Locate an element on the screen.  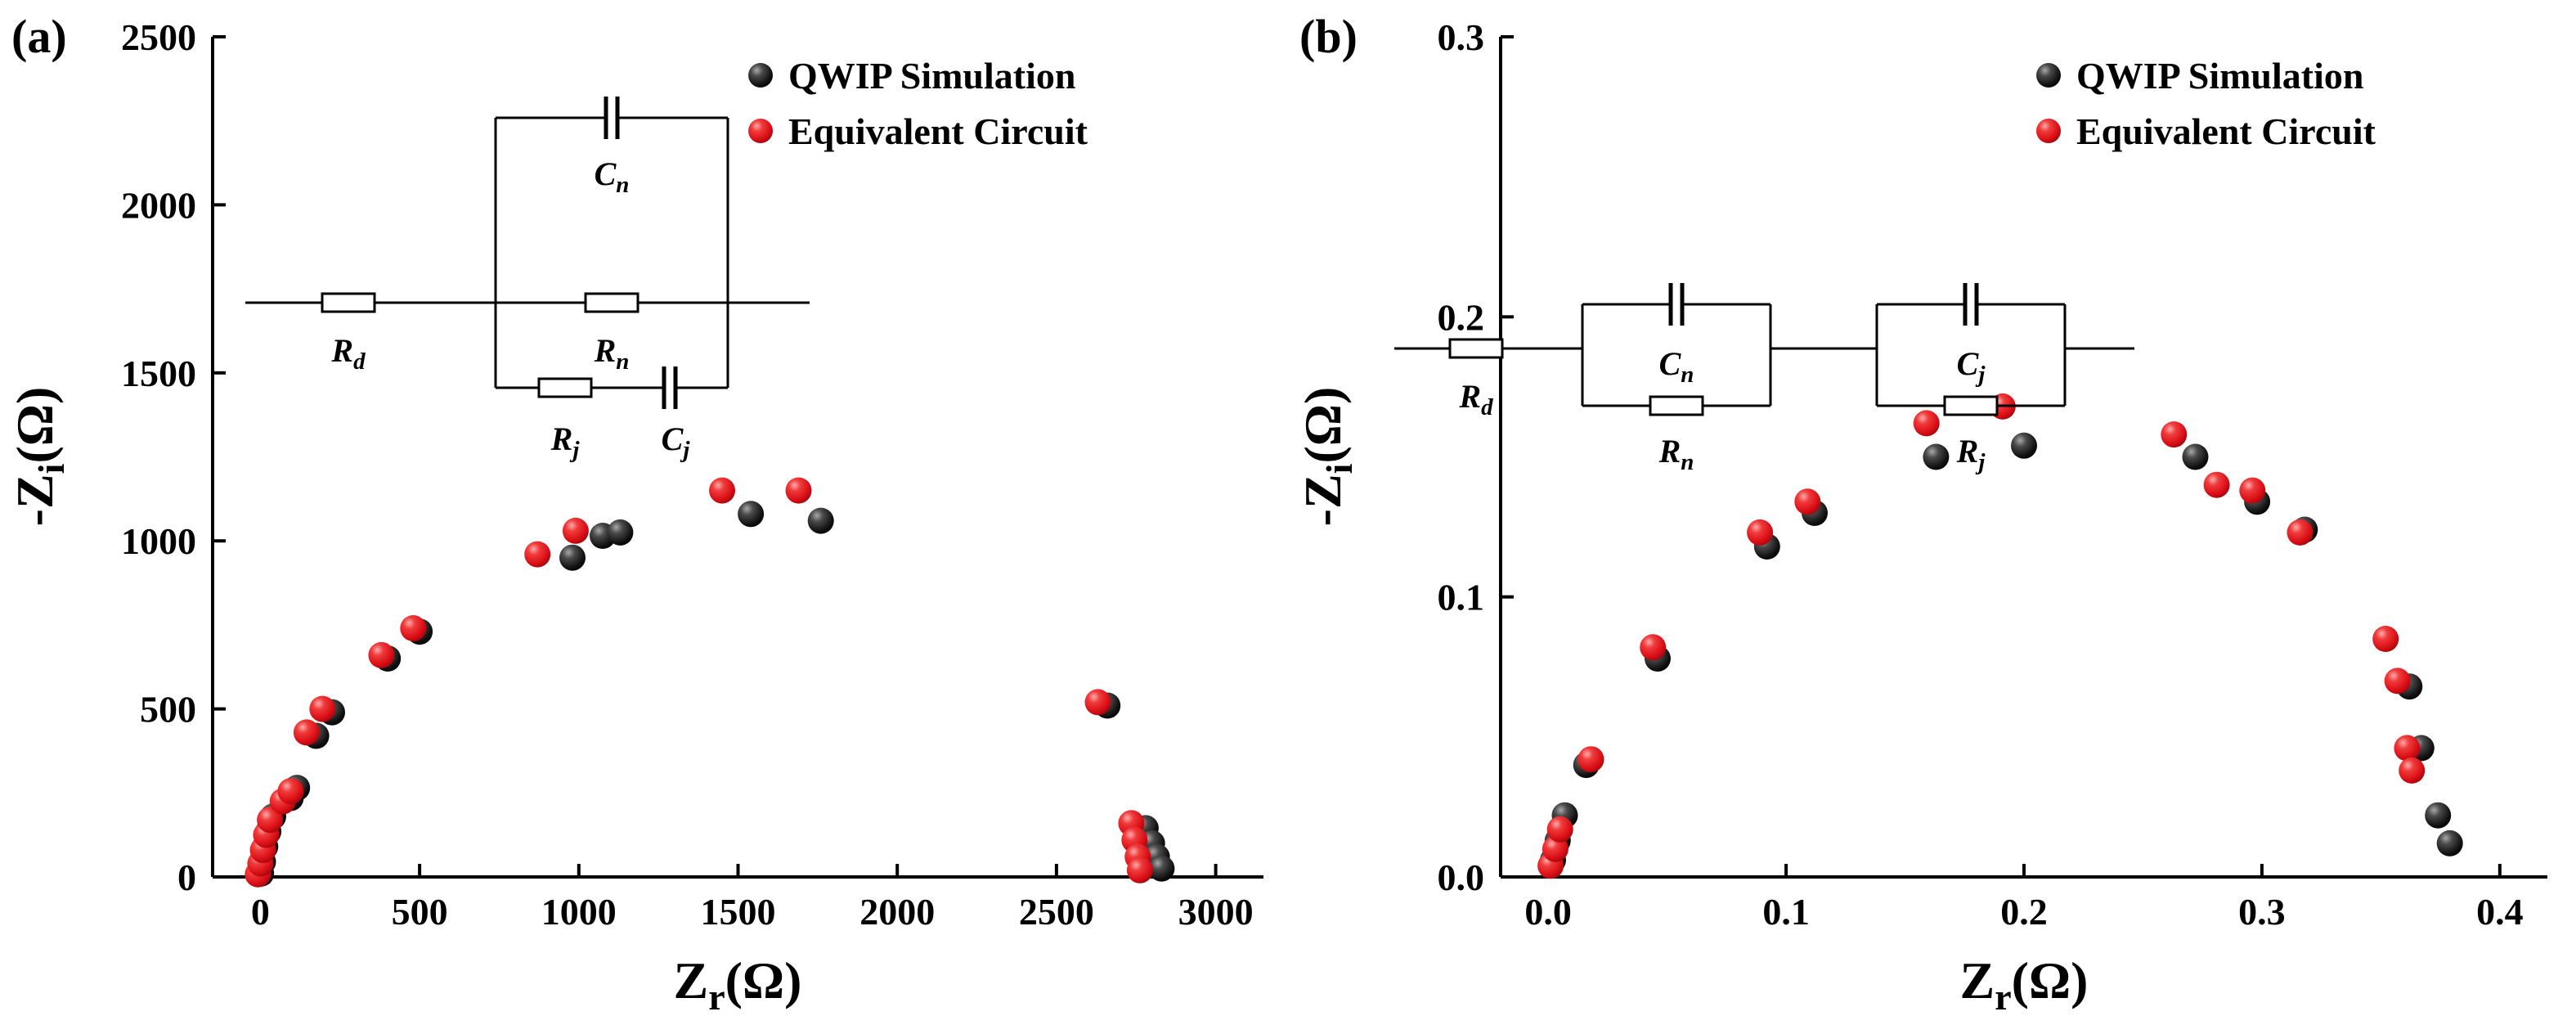
y-axis-title-b: -Zi(Ω) is located at coordinates (1327, 457).